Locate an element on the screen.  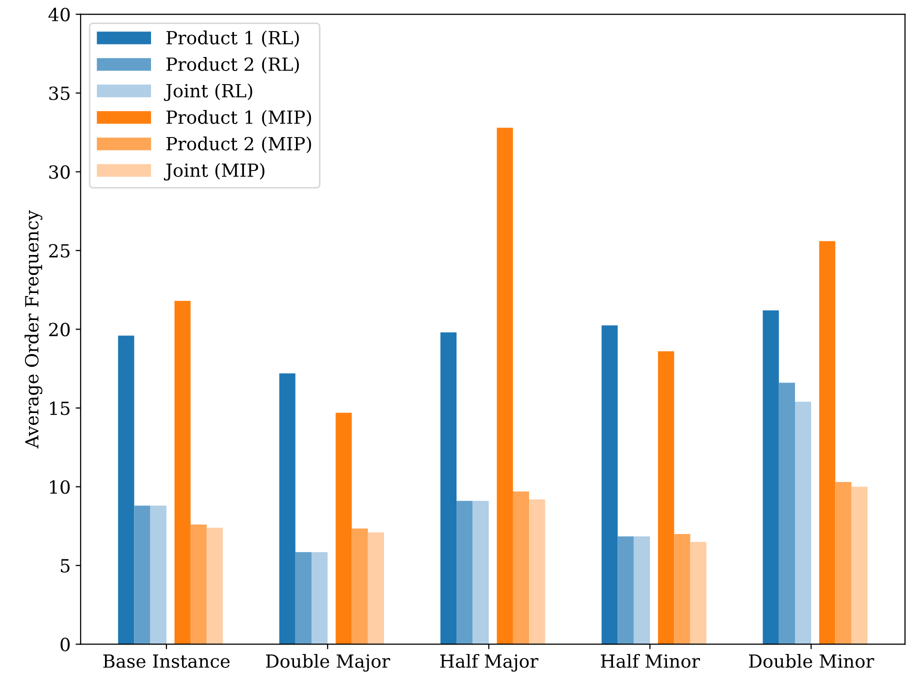
legend-label: Joint (MIP) is located at coordinates (214, 172).